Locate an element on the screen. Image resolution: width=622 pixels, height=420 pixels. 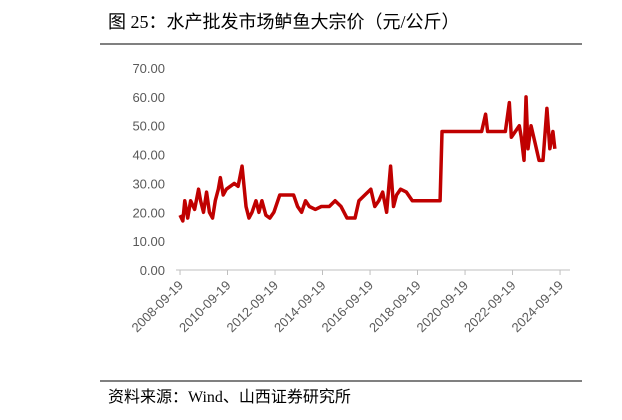
source: 资料来源：Wind、山西证券研究所 is located at coordinates (229, 397).